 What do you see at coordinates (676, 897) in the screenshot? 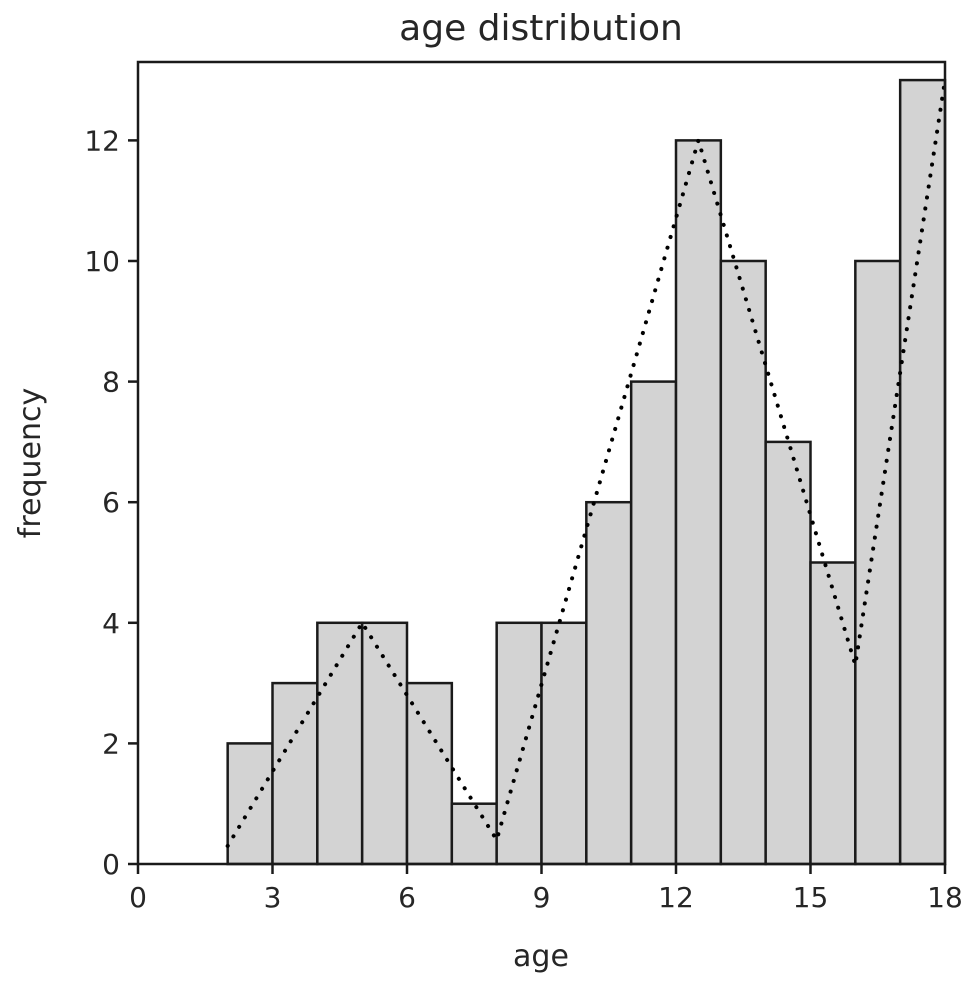
I see `x-tick-label-12: 12` at bounding box center [676, 897].